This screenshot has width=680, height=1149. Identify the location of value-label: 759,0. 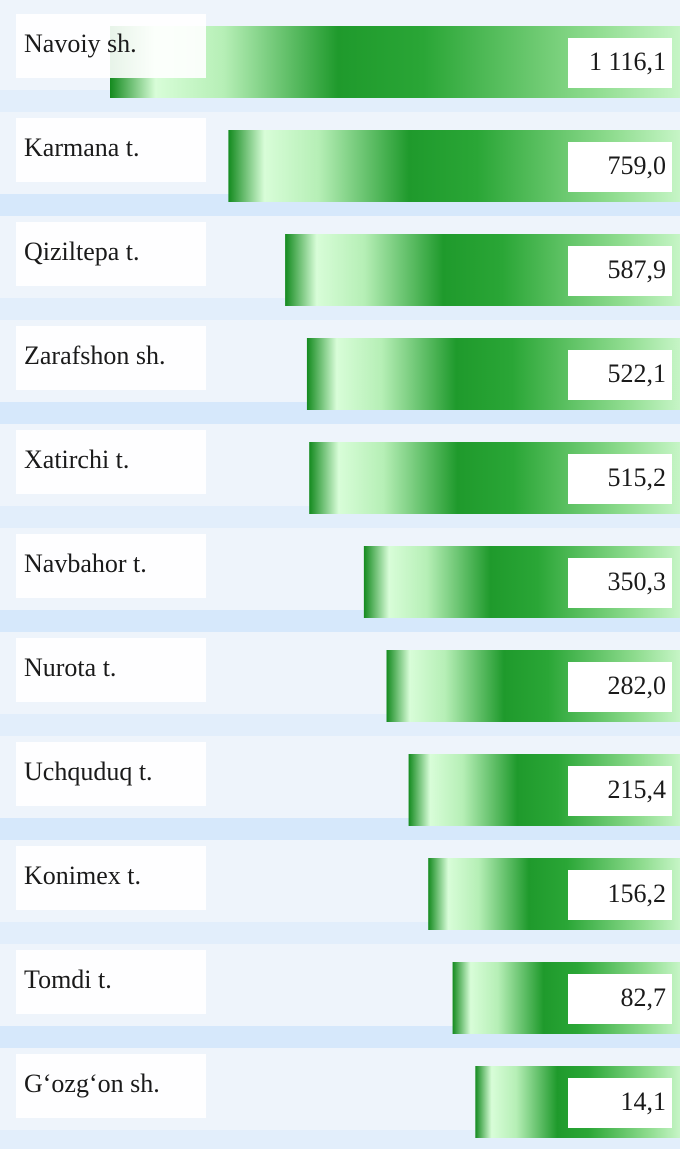
(637, 165).